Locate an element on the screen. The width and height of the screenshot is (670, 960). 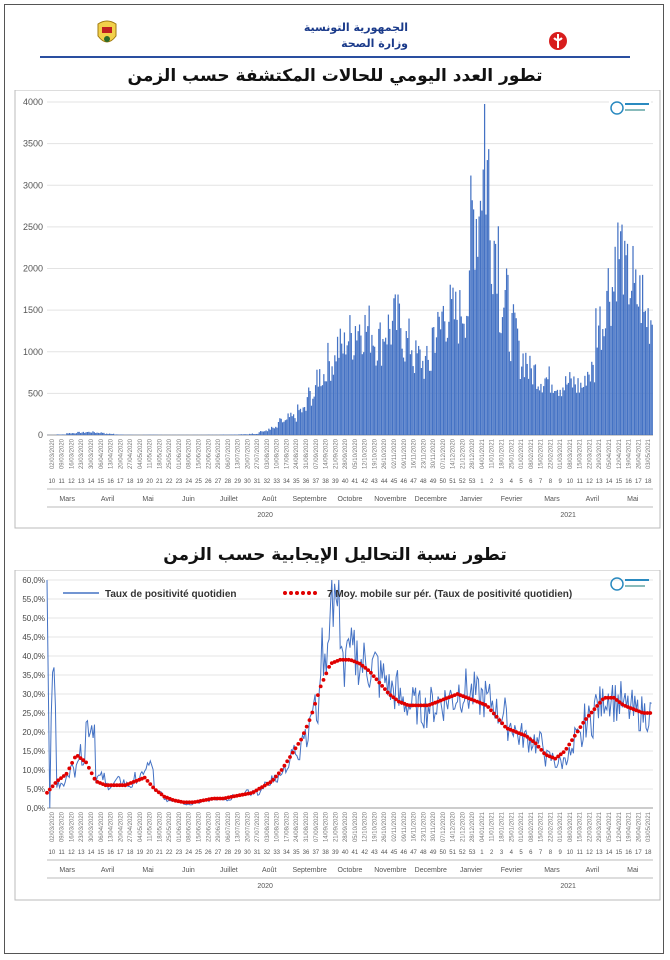
chart2-month-label: Novembre is located at coordinates (390, 870).